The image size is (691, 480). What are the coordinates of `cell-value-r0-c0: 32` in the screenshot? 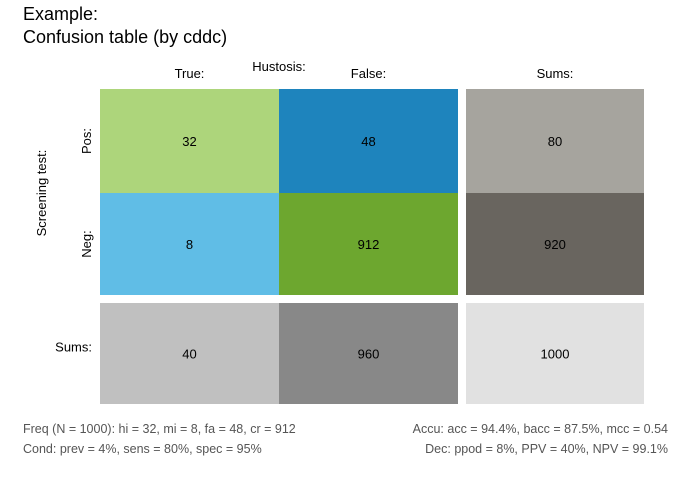 It's located at (189, 141).